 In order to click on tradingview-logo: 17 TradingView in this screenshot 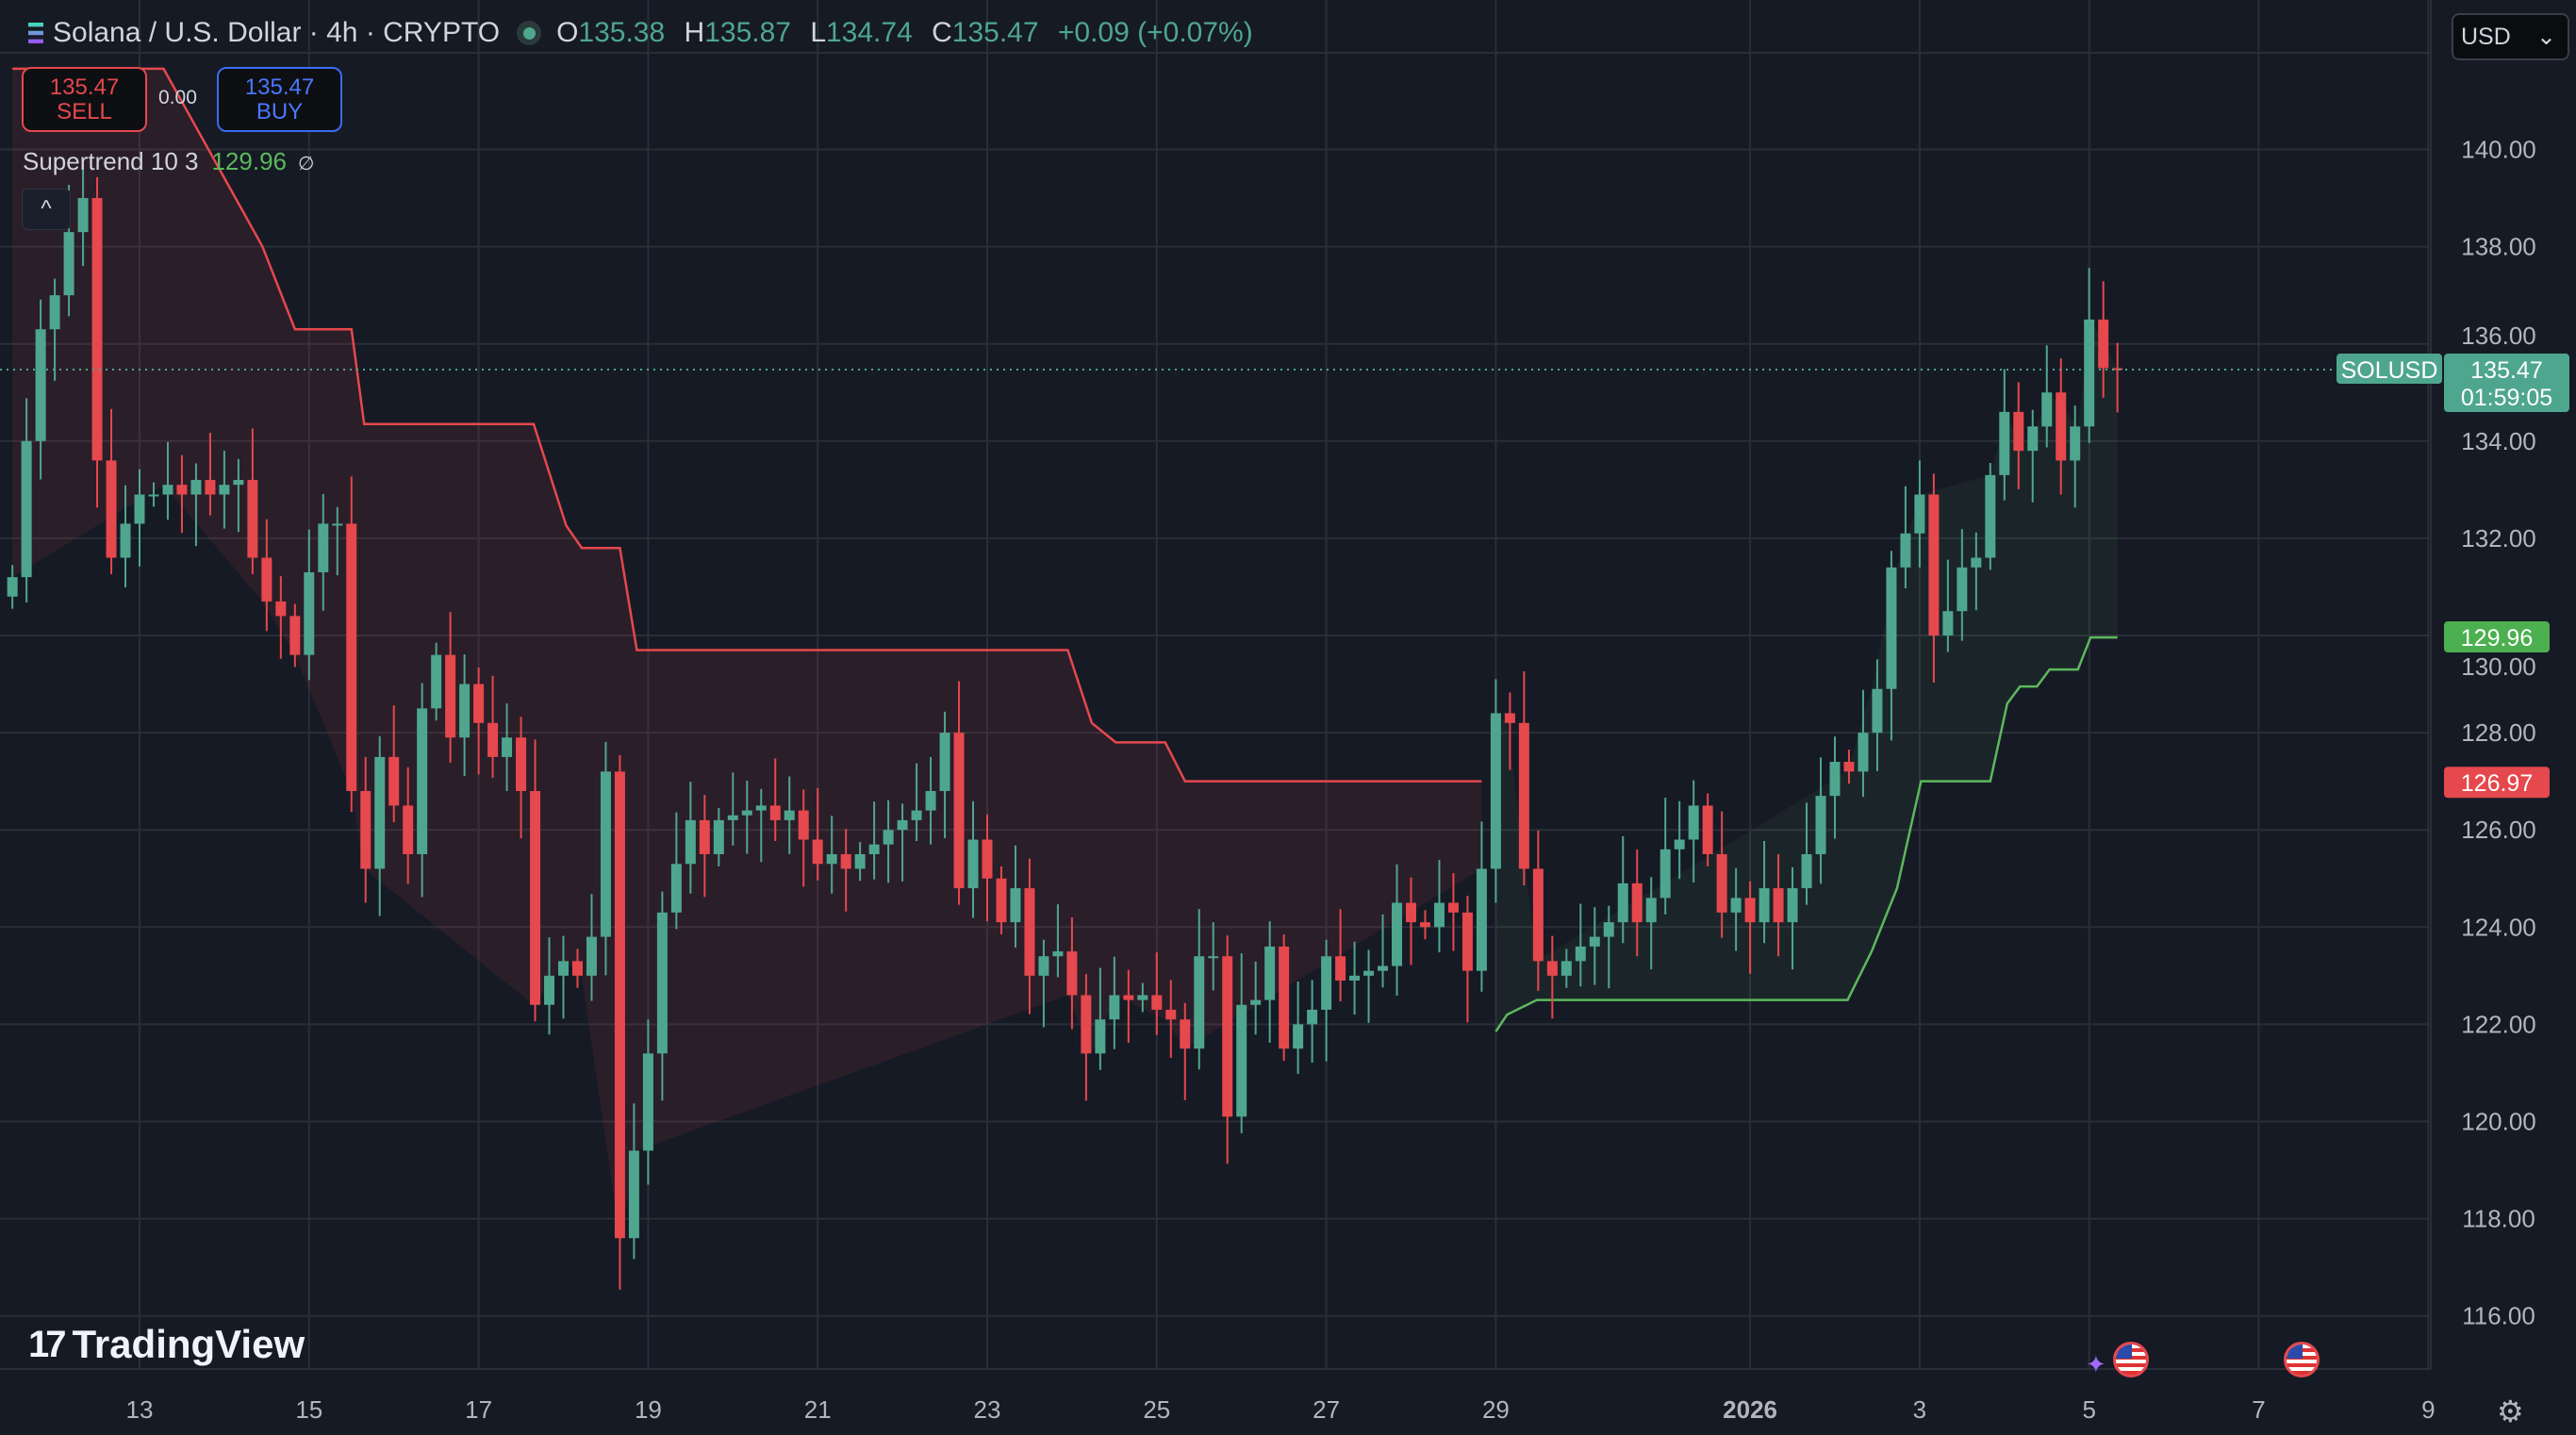, I will do `click(166, 1344)`.